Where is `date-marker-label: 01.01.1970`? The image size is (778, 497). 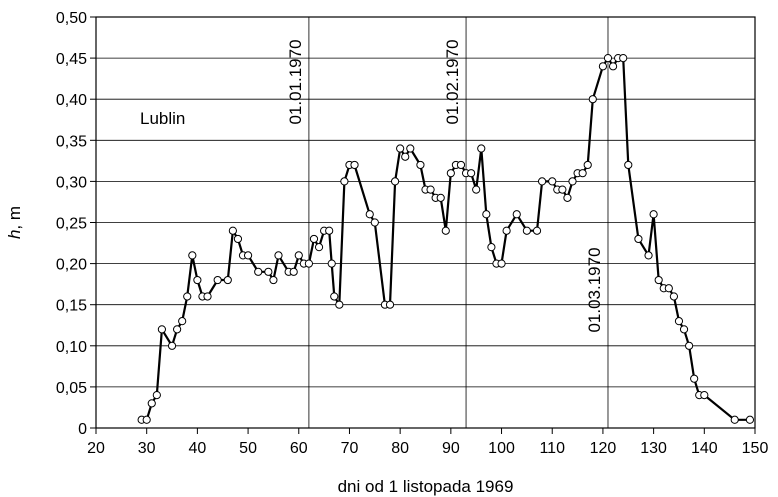 date-marker-label: 01.01.1970 is located at coordinates (295, 81).